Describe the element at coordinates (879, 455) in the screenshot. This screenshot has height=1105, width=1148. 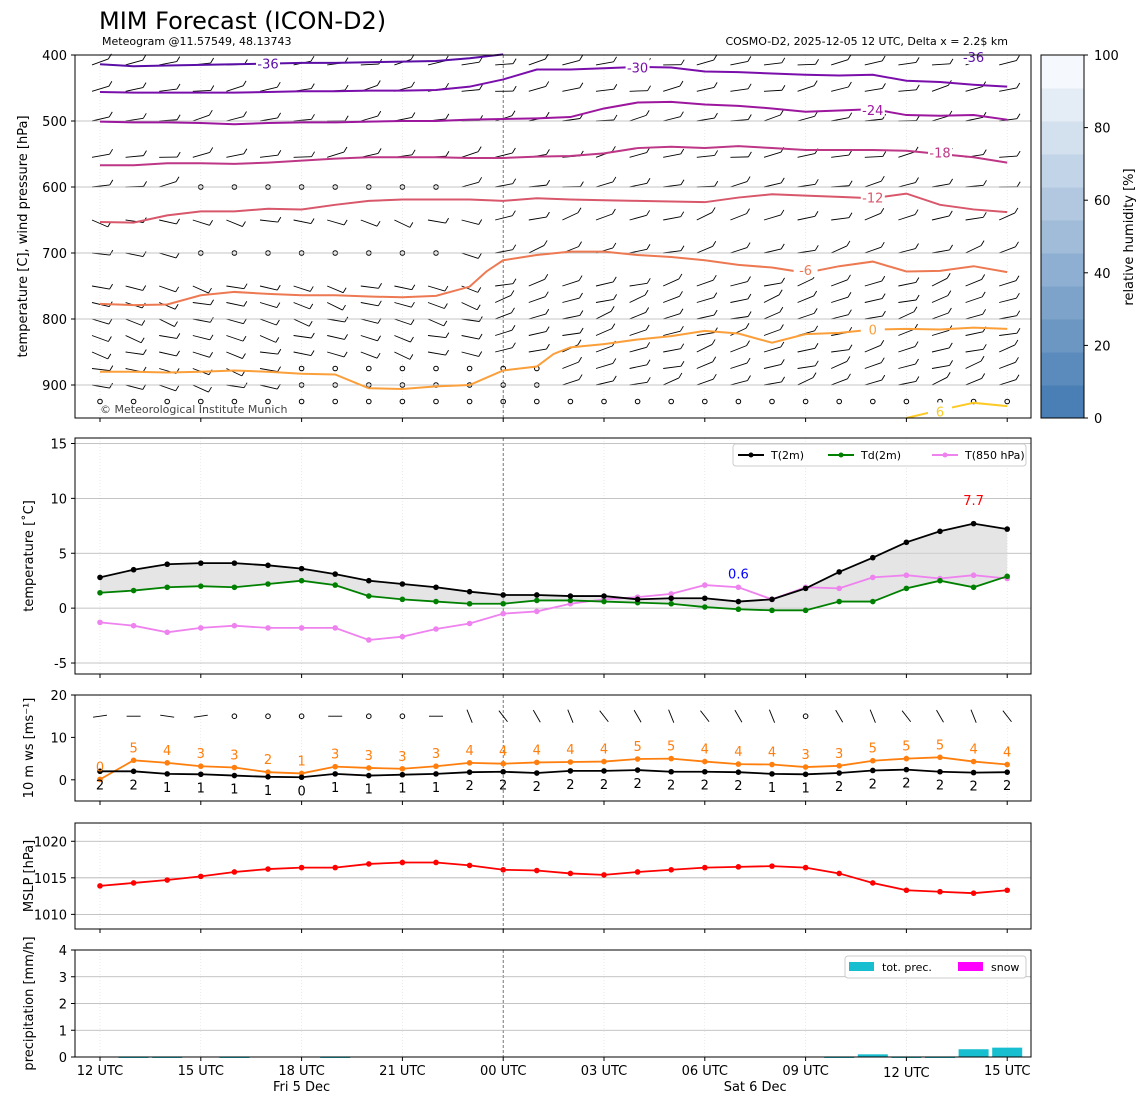
I see `legend: T(2m) Td(2m) T(850 hPa)` at that location.